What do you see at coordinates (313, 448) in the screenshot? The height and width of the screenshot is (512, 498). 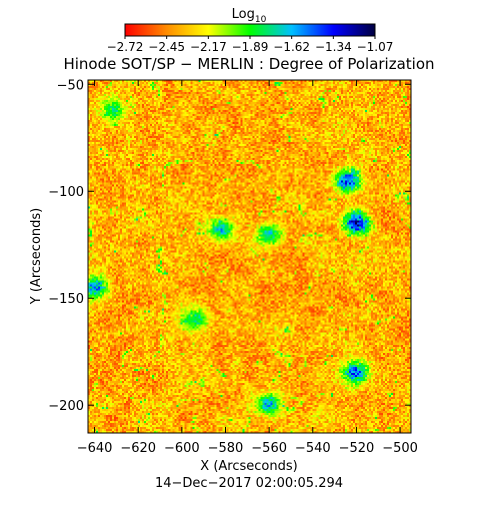 I see `x-tick-label: −540` at bounding box center [313, 448].